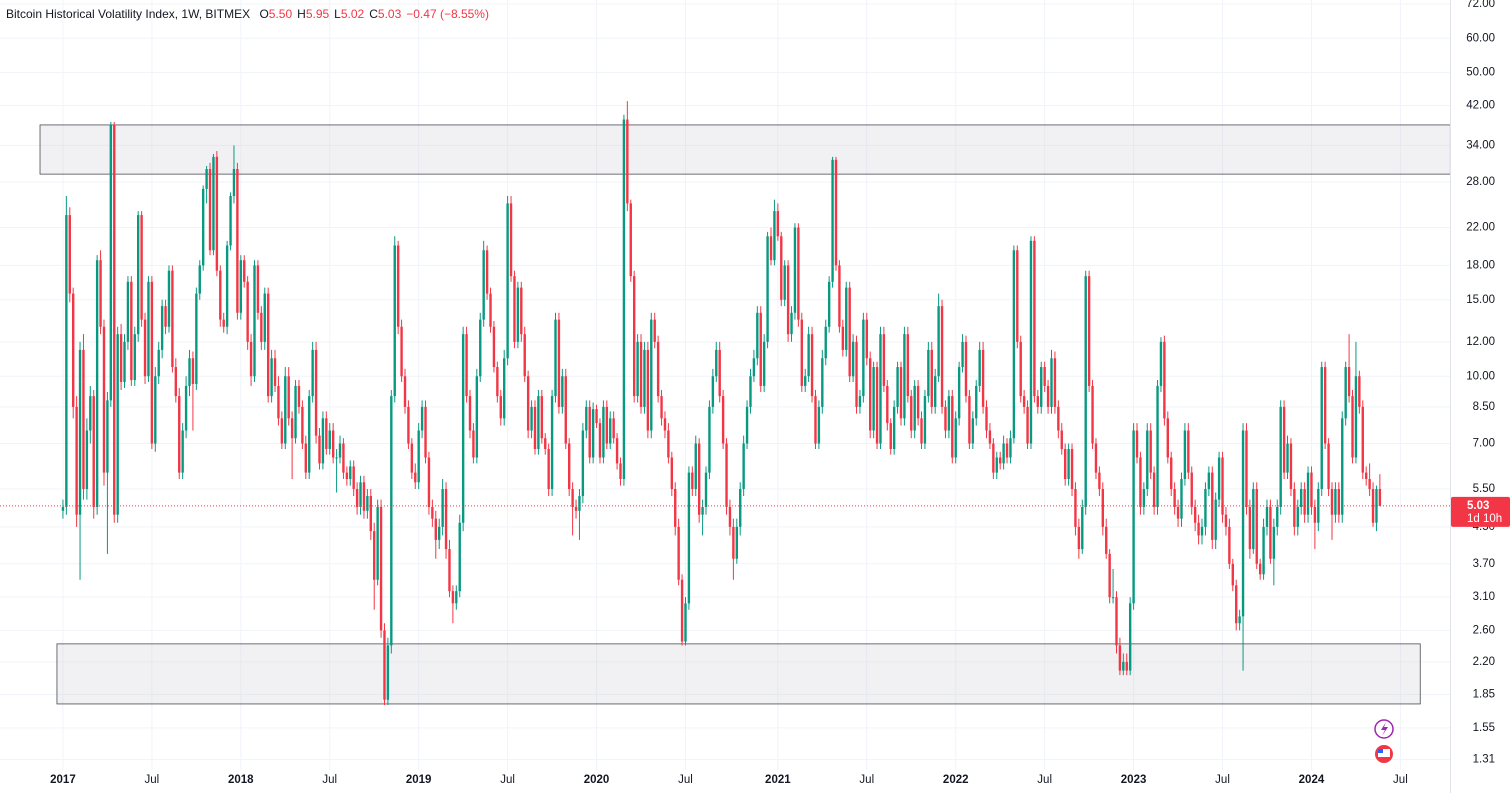 The image size is (1510, 793). Describe the element at coordinates (1380, 751) in the screenshot. I see `events-flag-canton` at that location.